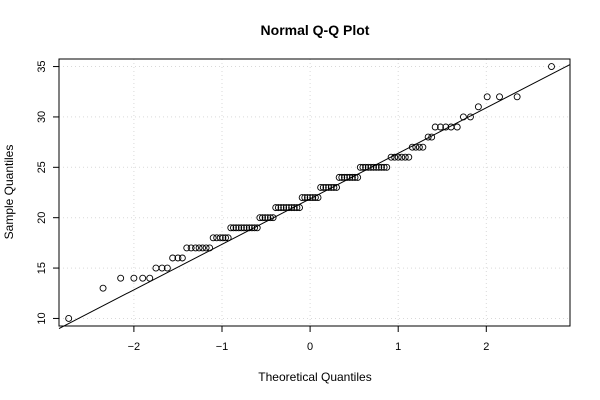 The width and height of the screenshot is (600, 400). Describe the element at coordinates (42, 268) in the screenshot. I see `y-tick-label-1: 15` at that location.